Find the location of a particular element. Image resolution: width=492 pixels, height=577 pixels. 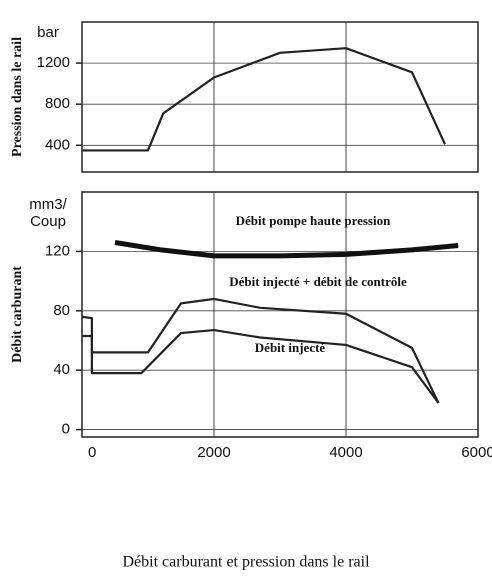

y-tick-label: 800 is located at coordinates (57, 103).